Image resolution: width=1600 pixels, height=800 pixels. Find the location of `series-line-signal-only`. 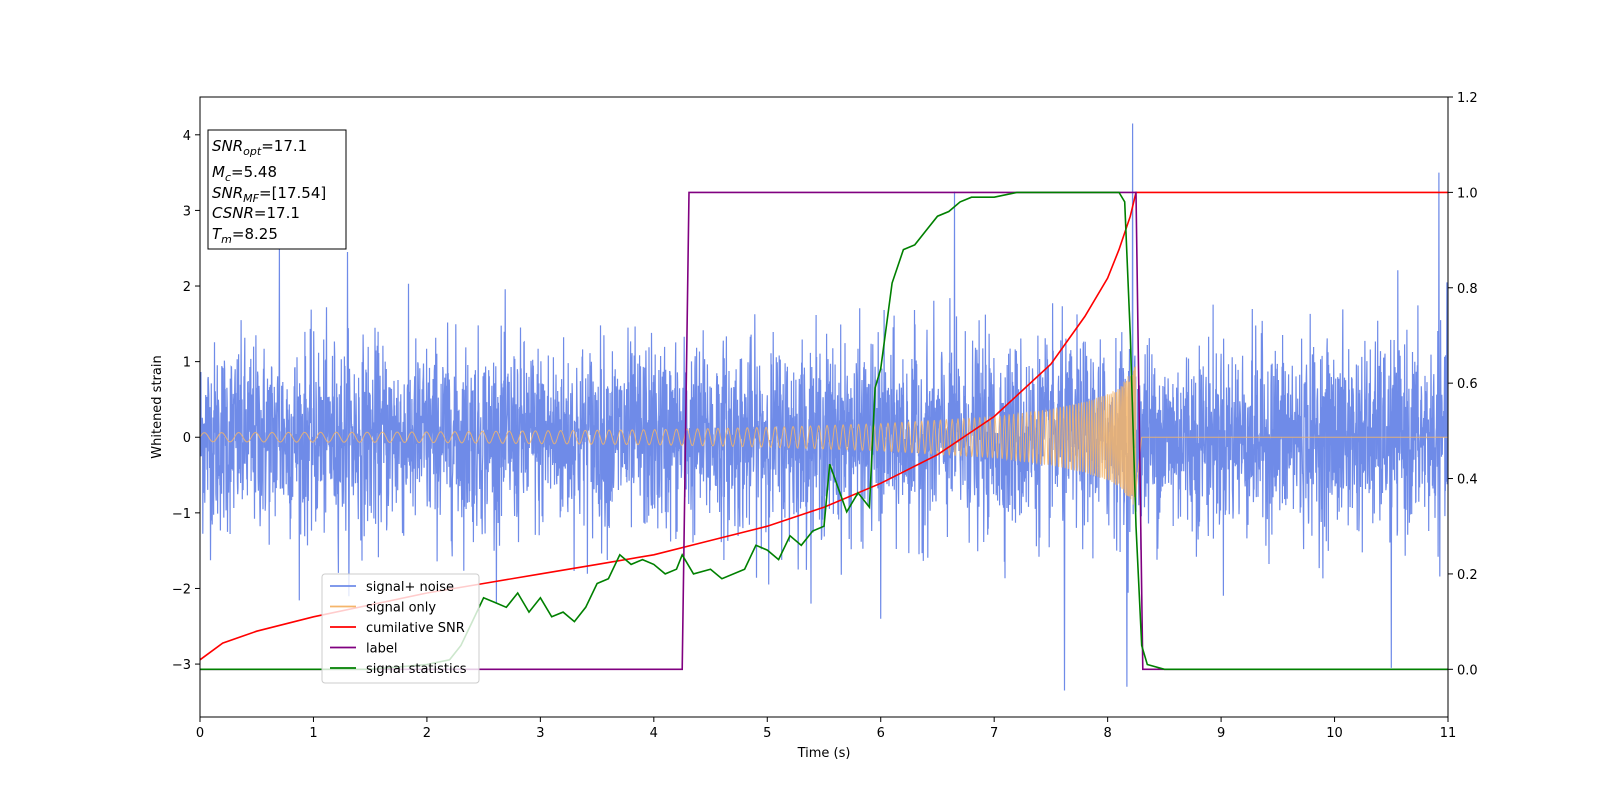

series-line-signal-only is located at coordinates (824, 435).